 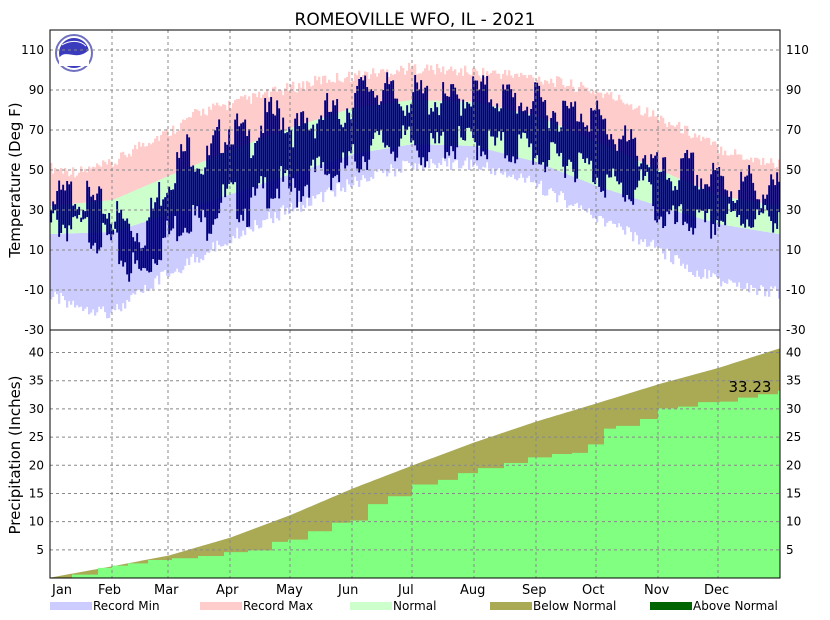 What do you see at coordinates (34, 290) in the screenshot?
I see `temperature-tick-label-left: -10` at bounding box center [34, 290].